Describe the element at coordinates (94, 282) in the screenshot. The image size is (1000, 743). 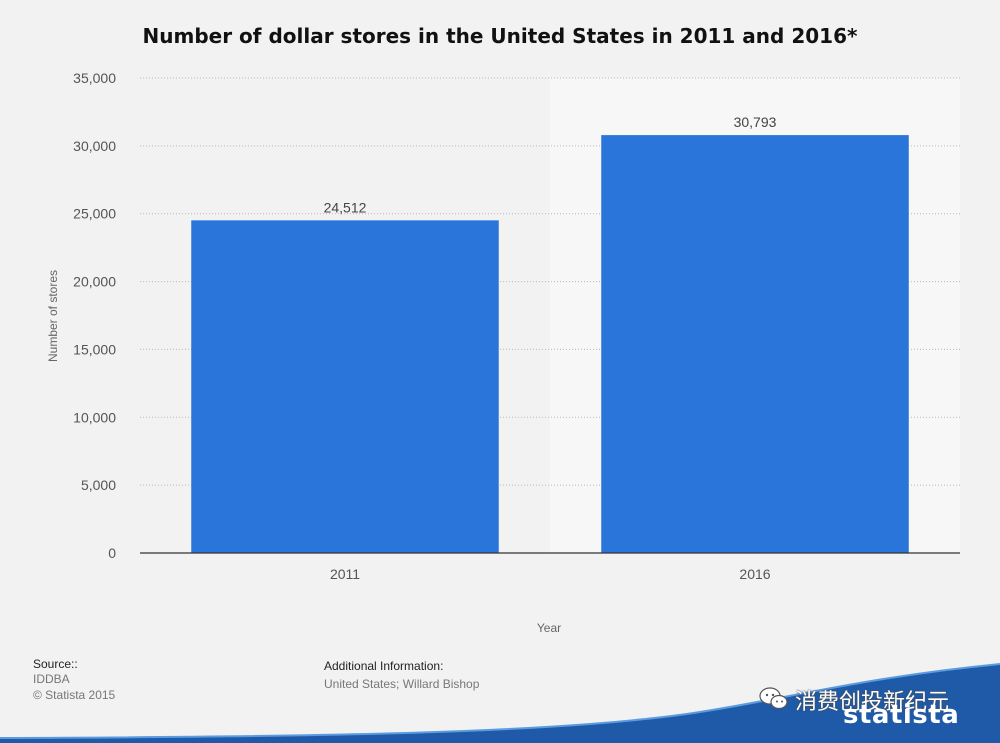
I see `y-tick-label: 20,000` at that location.